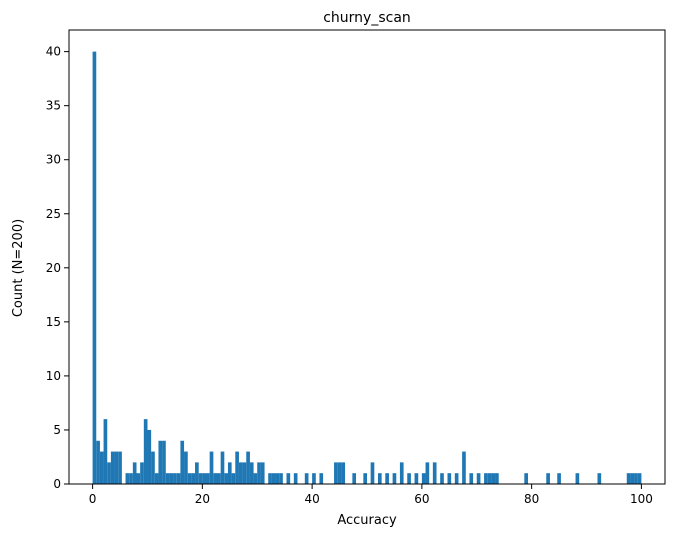 The image size is (687, 536). I want to click on y-tick-label: 5, so click(57, 430).